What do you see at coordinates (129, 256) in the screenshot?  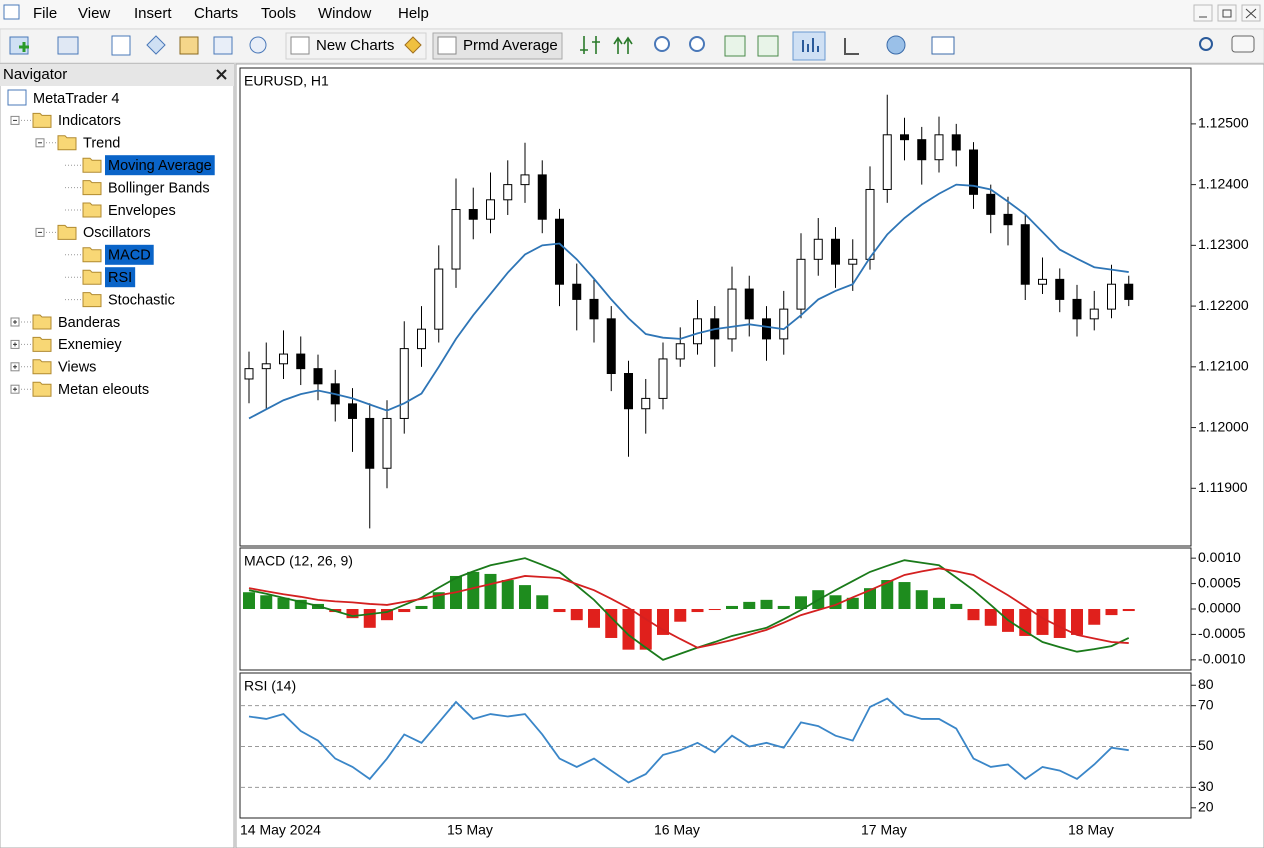 I see `tree-item: MACD` at bounding box center [129, 256].